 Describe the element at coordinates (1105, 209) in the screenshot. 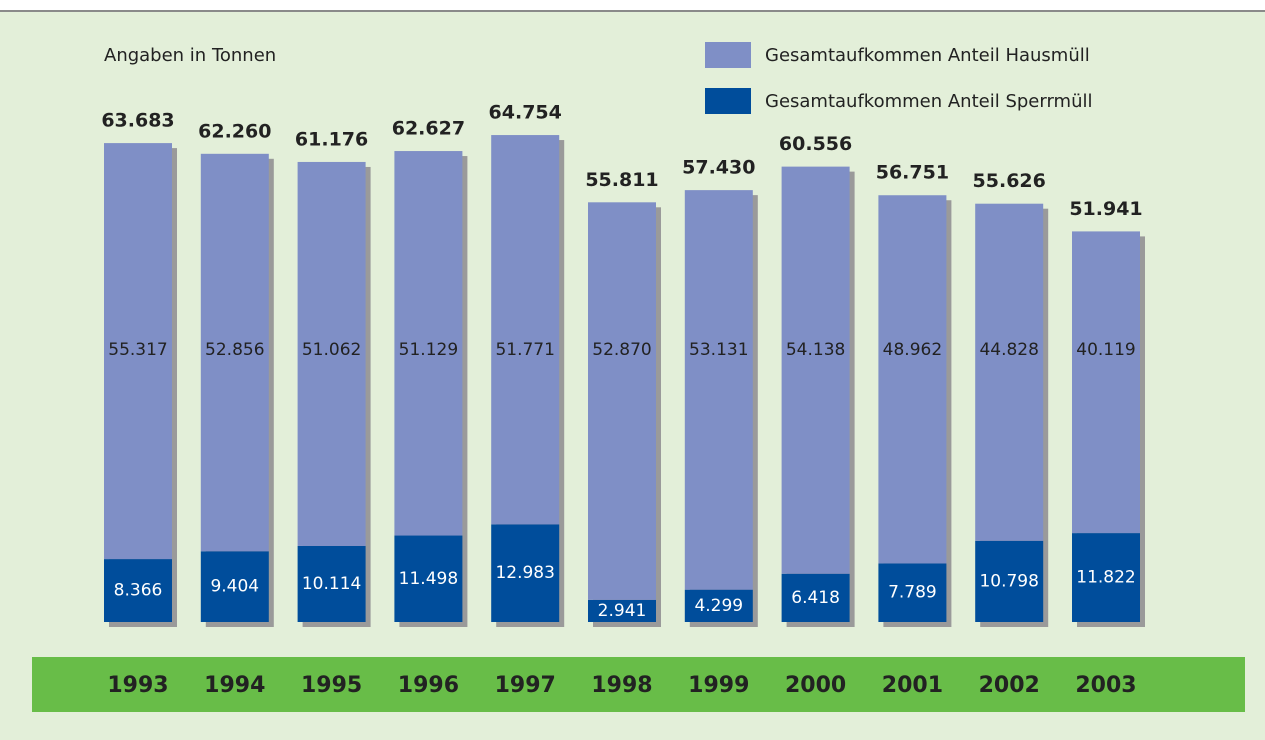

I see `total-label: 51.941` at that location.